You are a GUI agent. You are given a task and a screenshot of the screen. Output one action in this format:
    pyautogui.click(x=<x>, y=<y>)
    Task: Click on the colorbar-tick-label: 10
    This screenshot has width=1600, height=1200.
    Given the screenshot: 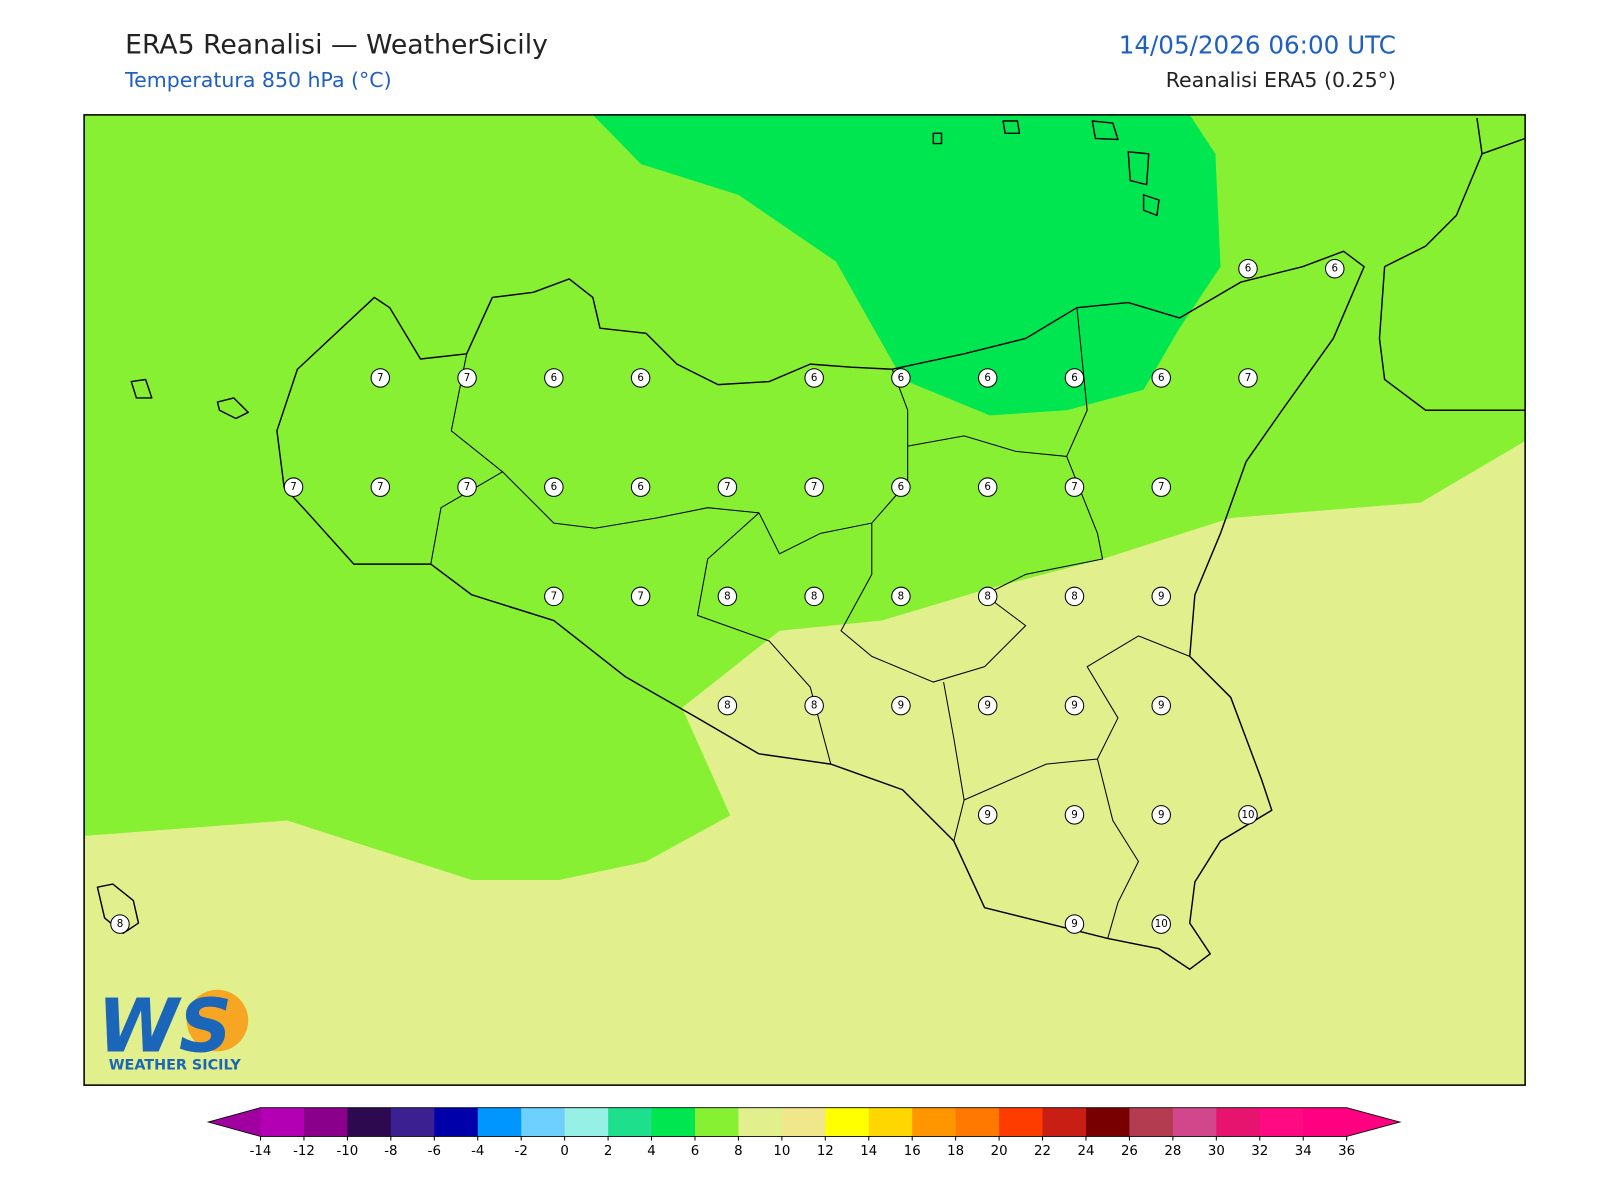 What is the action you would take?
    pyautogui.click(x=781, y=1151)
    